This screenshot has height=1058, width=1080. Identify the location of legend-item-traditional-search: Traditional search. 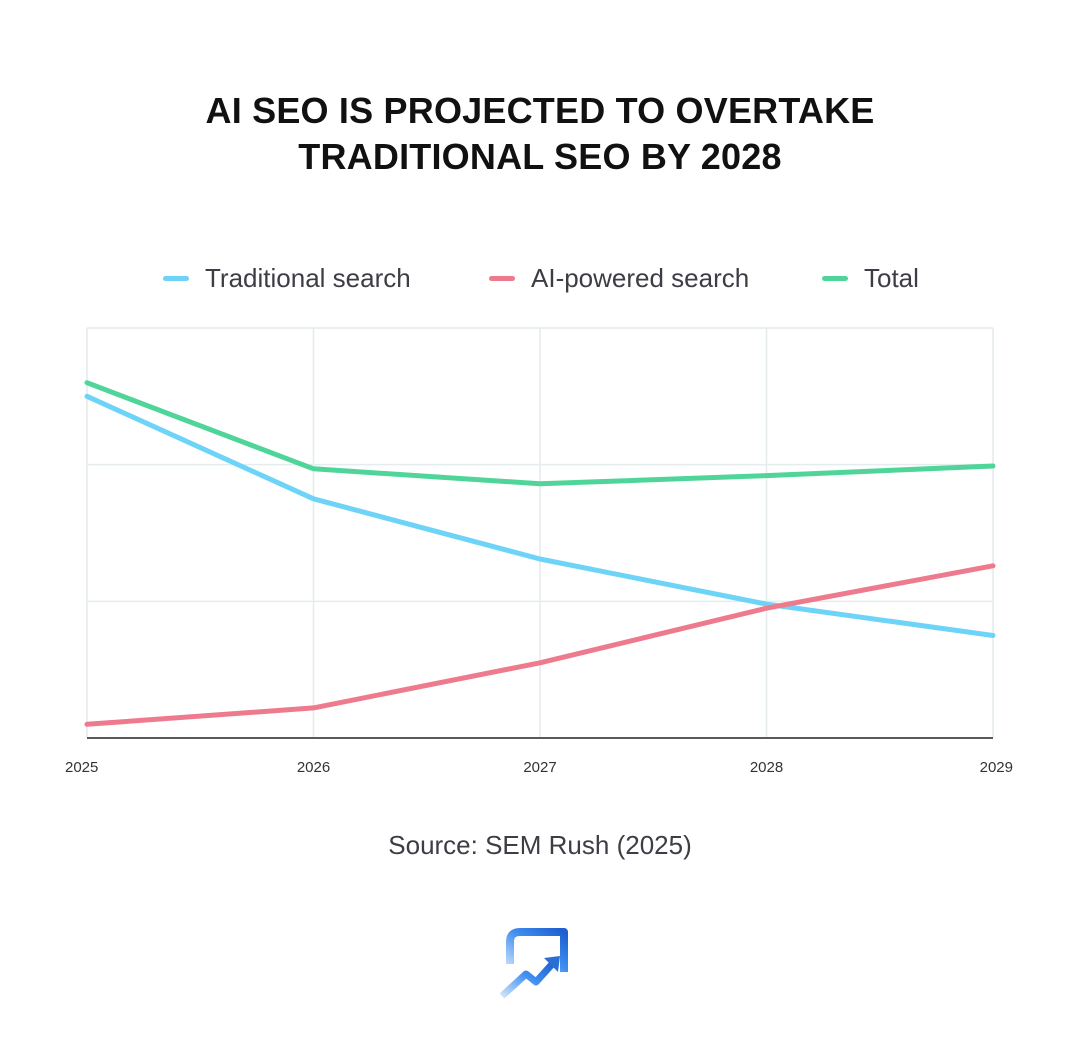
(287, 278).